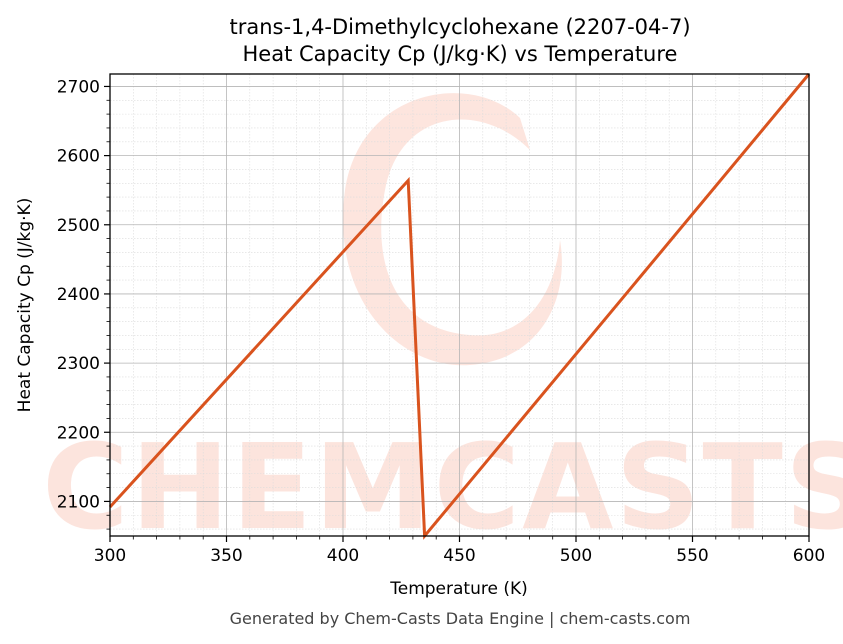  Describe the element at coordinates (576, 556) in the screenshot. I see `x-tick-label: 500` at that location.